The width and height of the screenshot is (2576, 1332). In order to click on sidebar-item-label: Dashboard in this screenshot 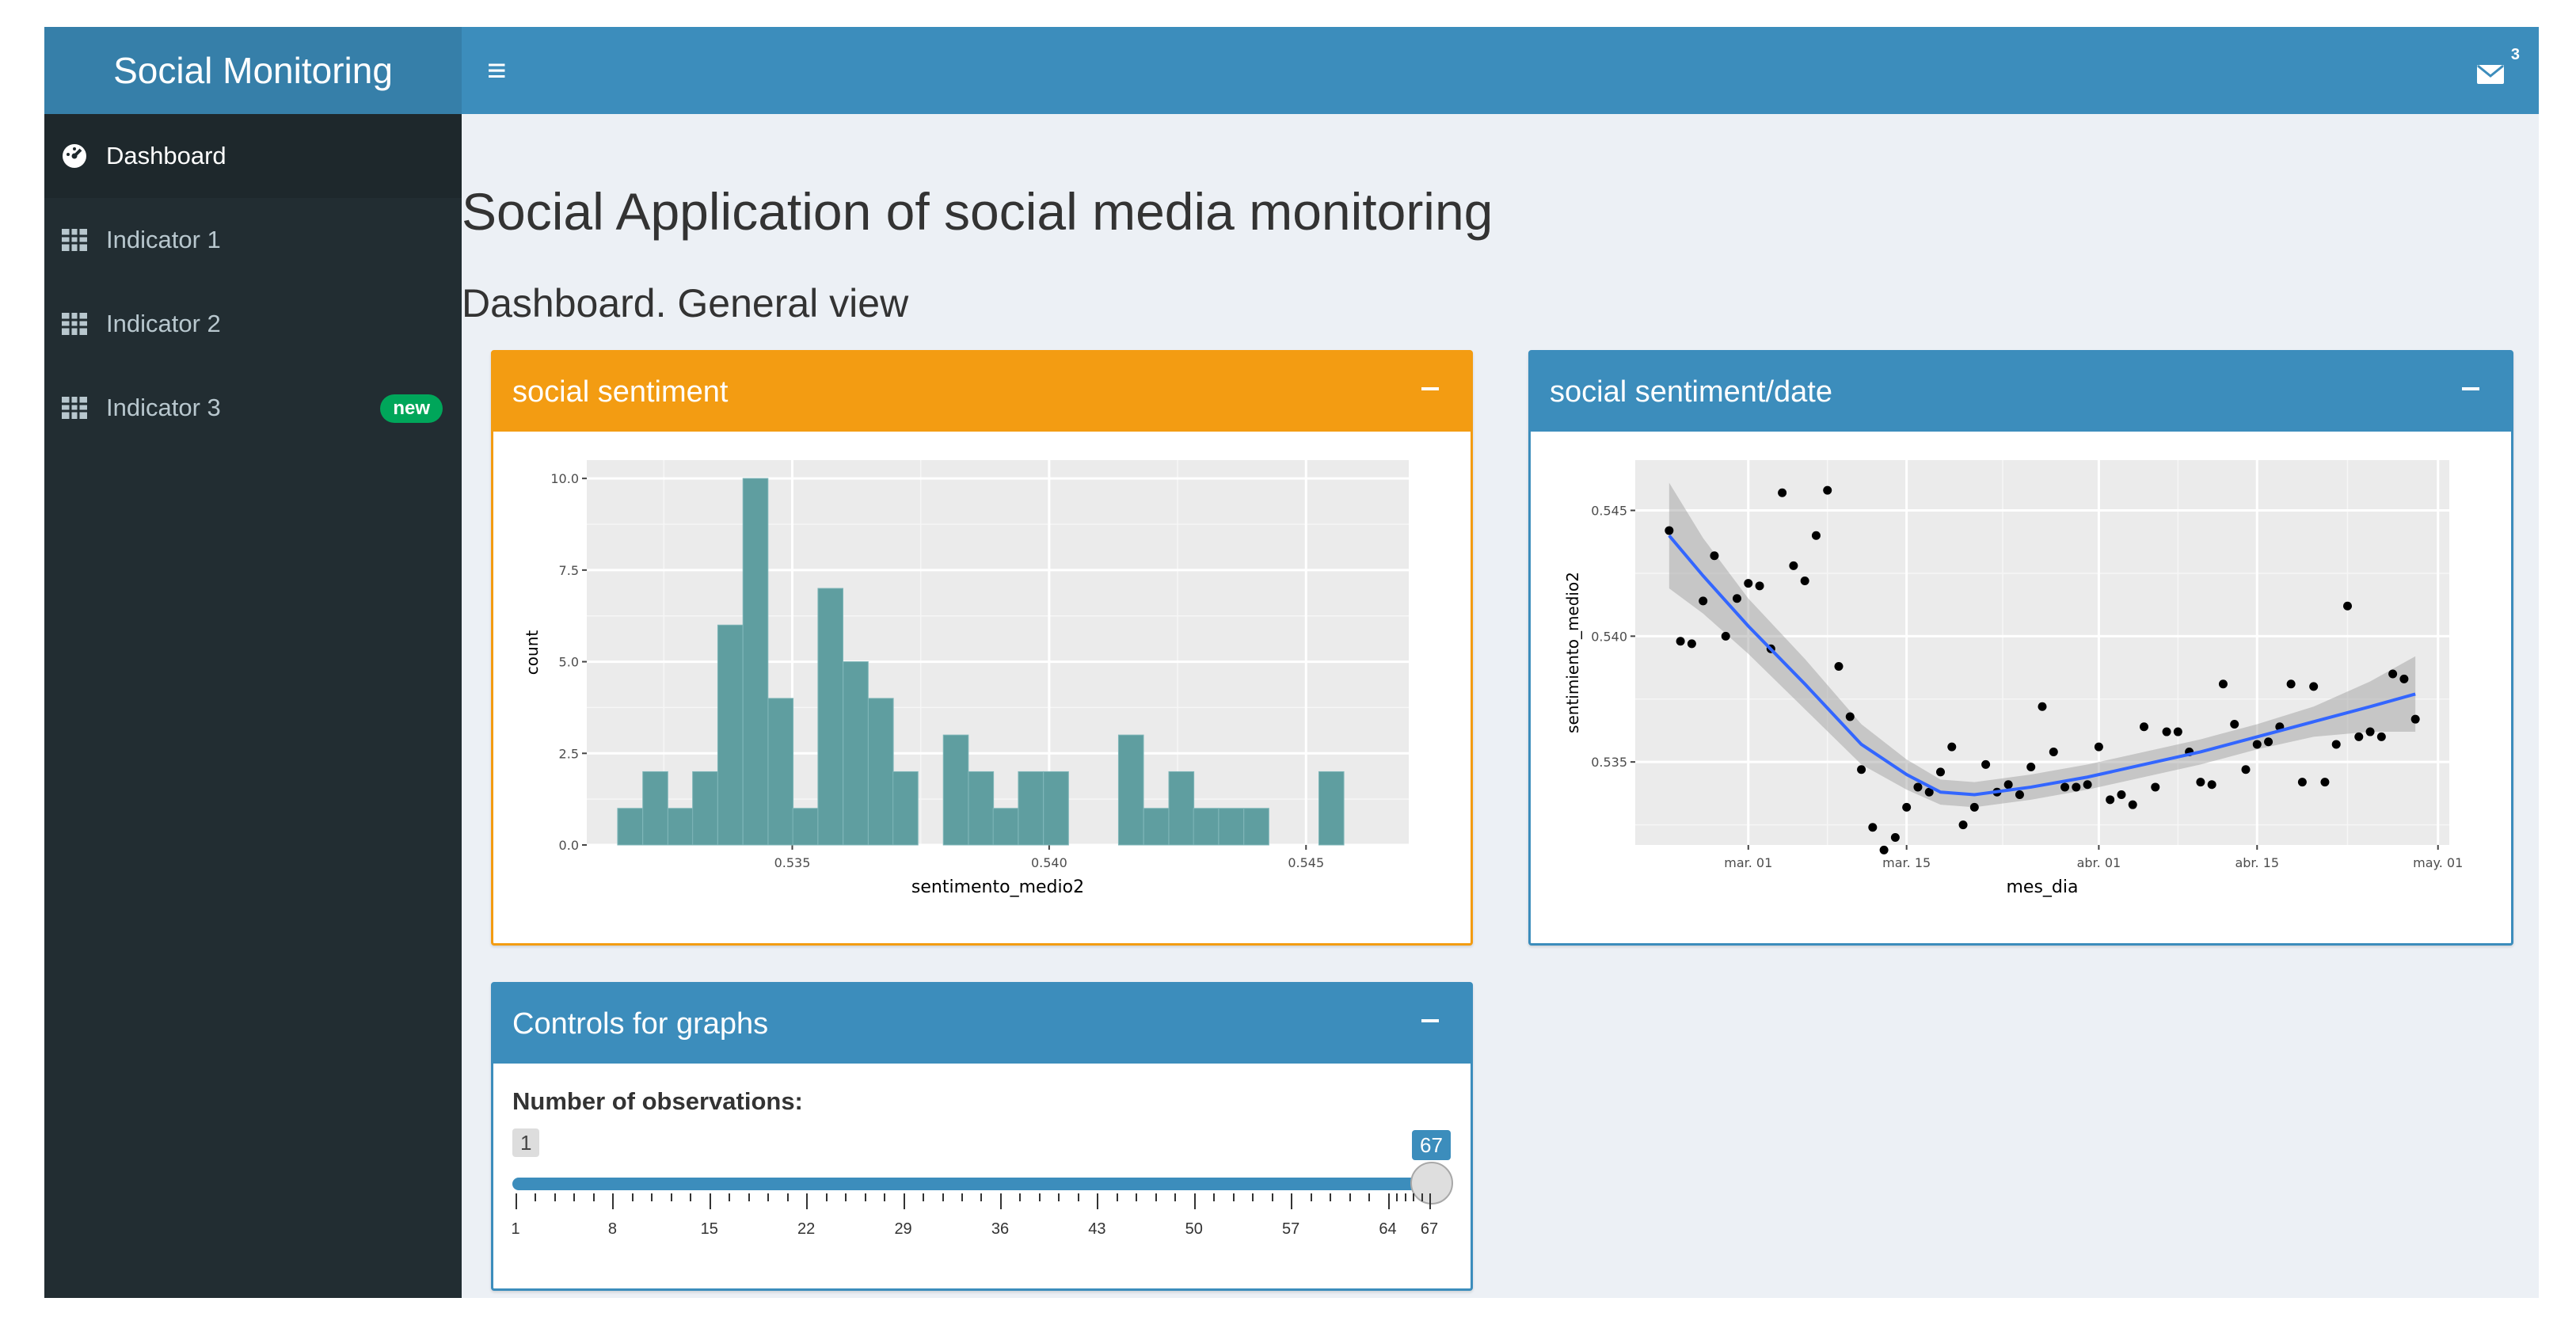, I will do `click(166, 155)`.